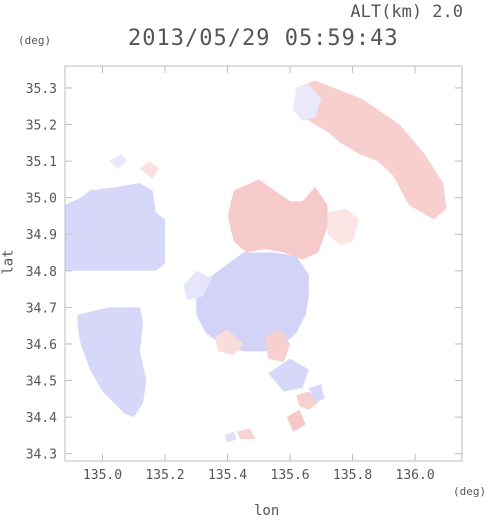 This screenshot has width=491, height=521. What do you see at coordinates (41, 382) in the screenshot?
I see `y-tick-label: 34.5` at bounding box center [41, 382].